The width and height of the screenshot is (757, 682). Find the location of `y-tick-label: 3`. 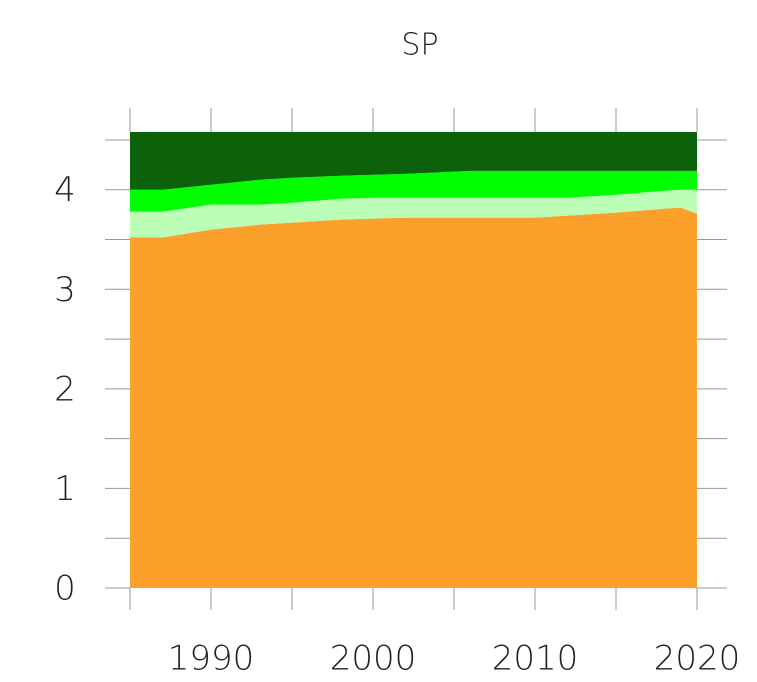

y-tick-label: 3 is located at coordinates (65, 290).